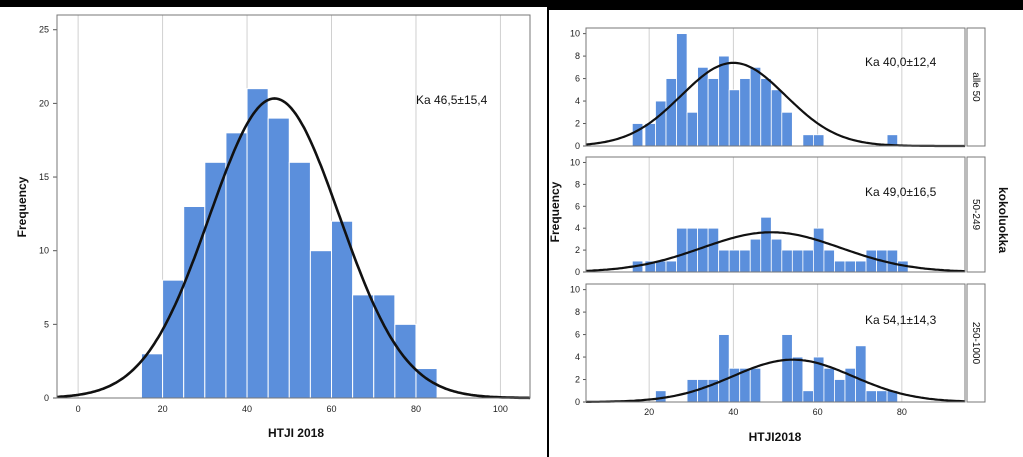  What do you see at coordinates (577, 335) in the screenshot?
I see `y-tick-label: 6` at bounding box center [577, 335].